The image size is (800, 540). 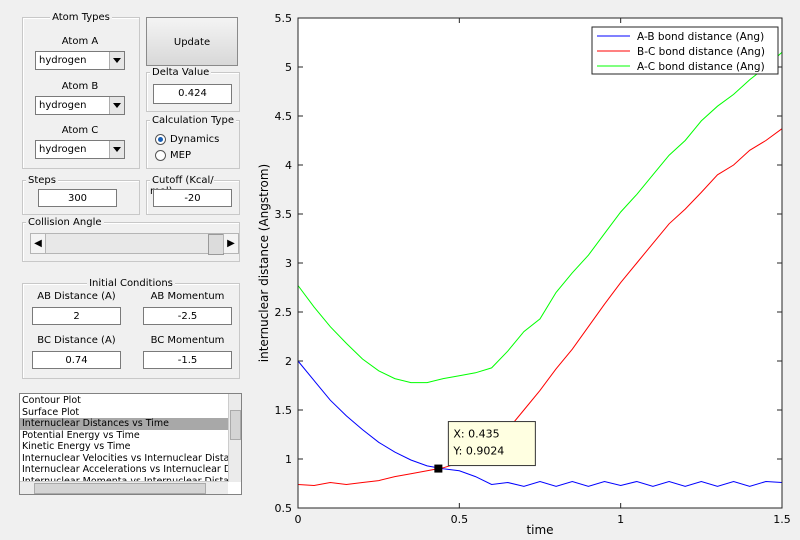 I want to click on y-tick-label: 3, so click(x=288, y=263).